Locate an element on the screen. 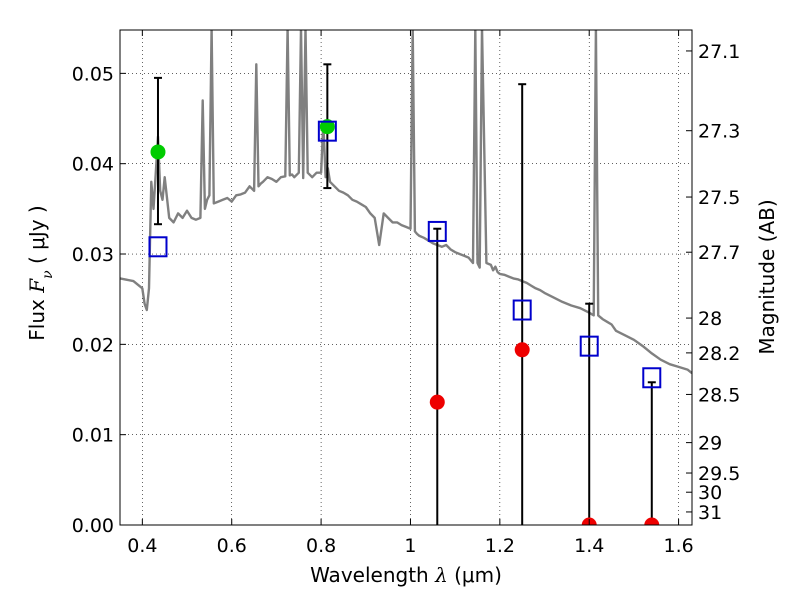 This screenshot has height=600, width=800. x-tick-label: 0.6 is located at coordinates (232, 546).